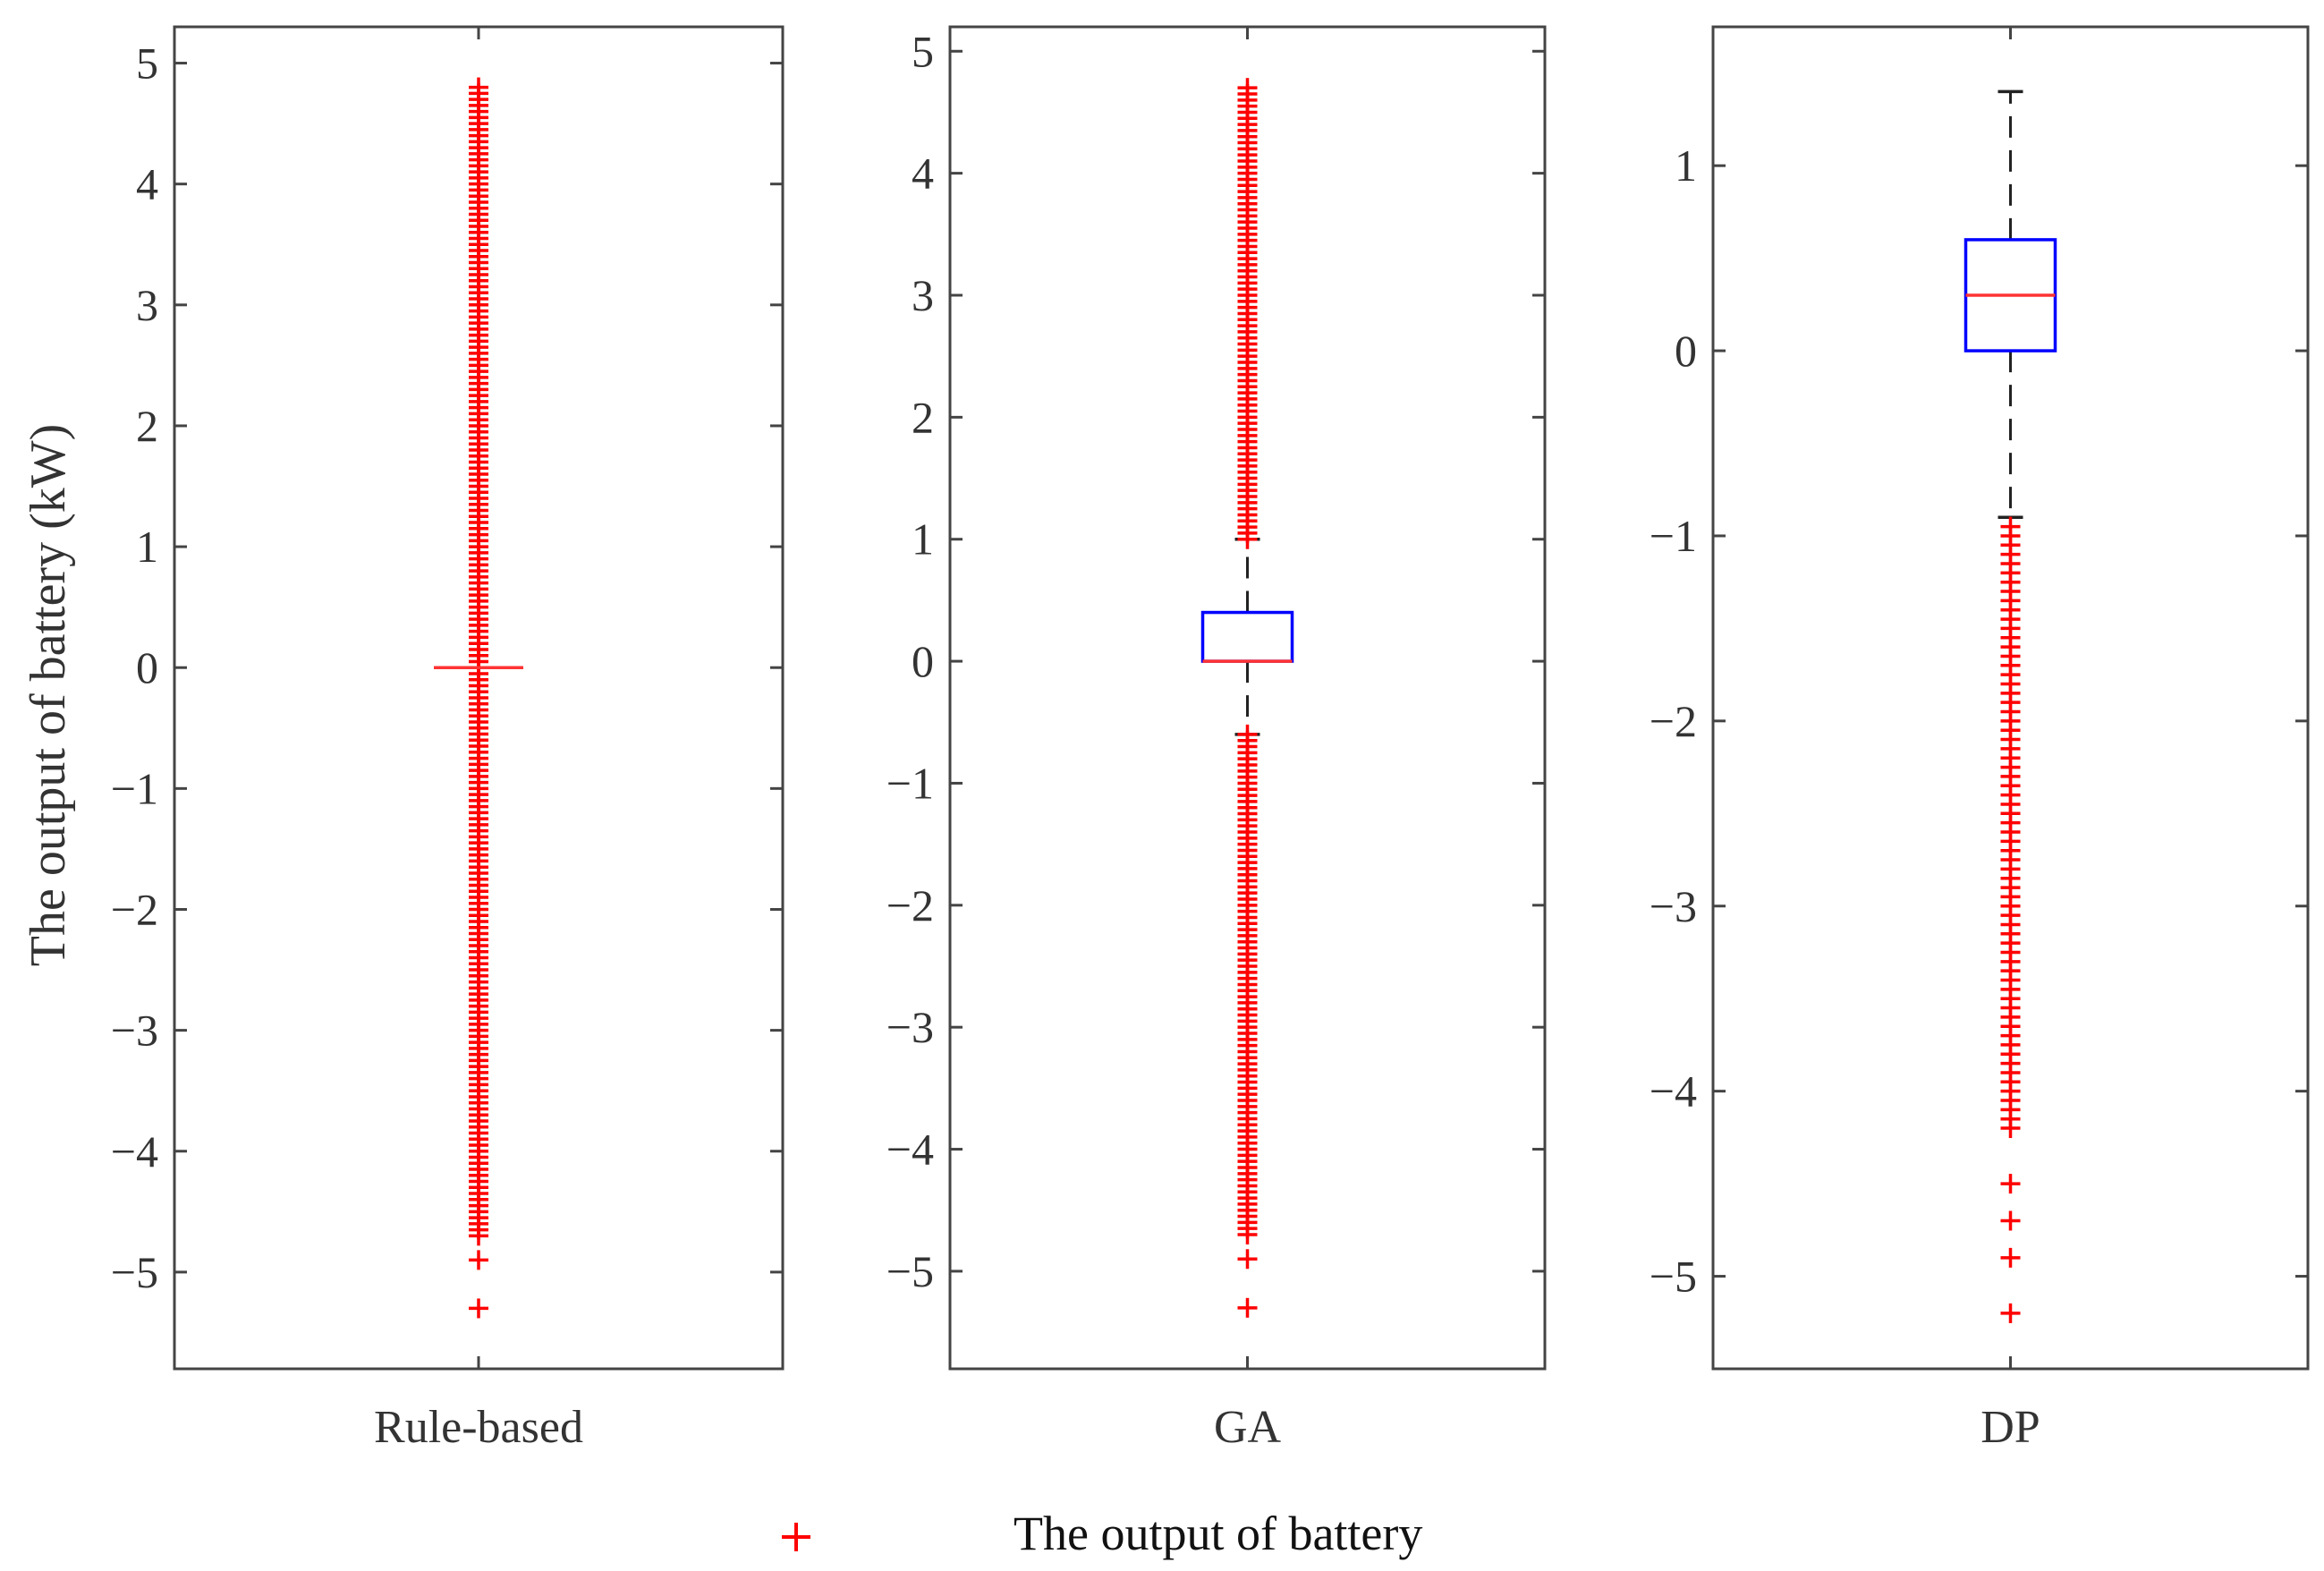  I want to click on legend-marker-plus, so click(796, 1537).